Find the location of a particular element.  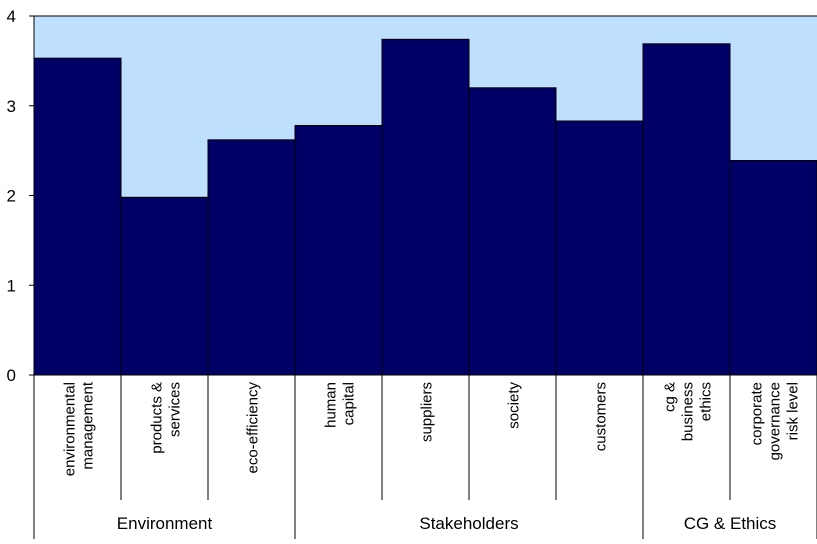

group-label-1: Stakeholders is located at coordinates (468, 523).